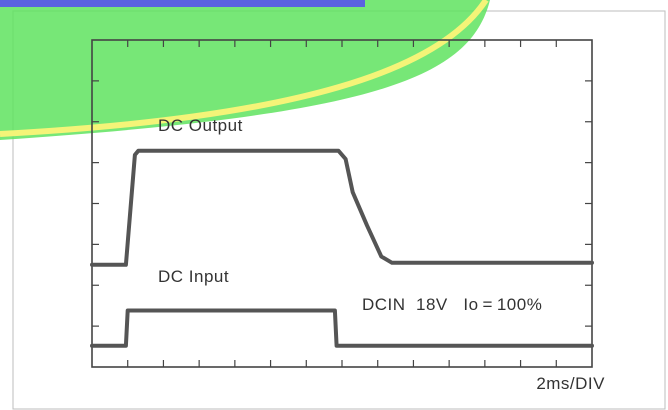 The image size is (668, 410). What do you see at coordinates (342, 328) in the screenshot?
I see `trace-dc-input` at bounding box center [342, 328].